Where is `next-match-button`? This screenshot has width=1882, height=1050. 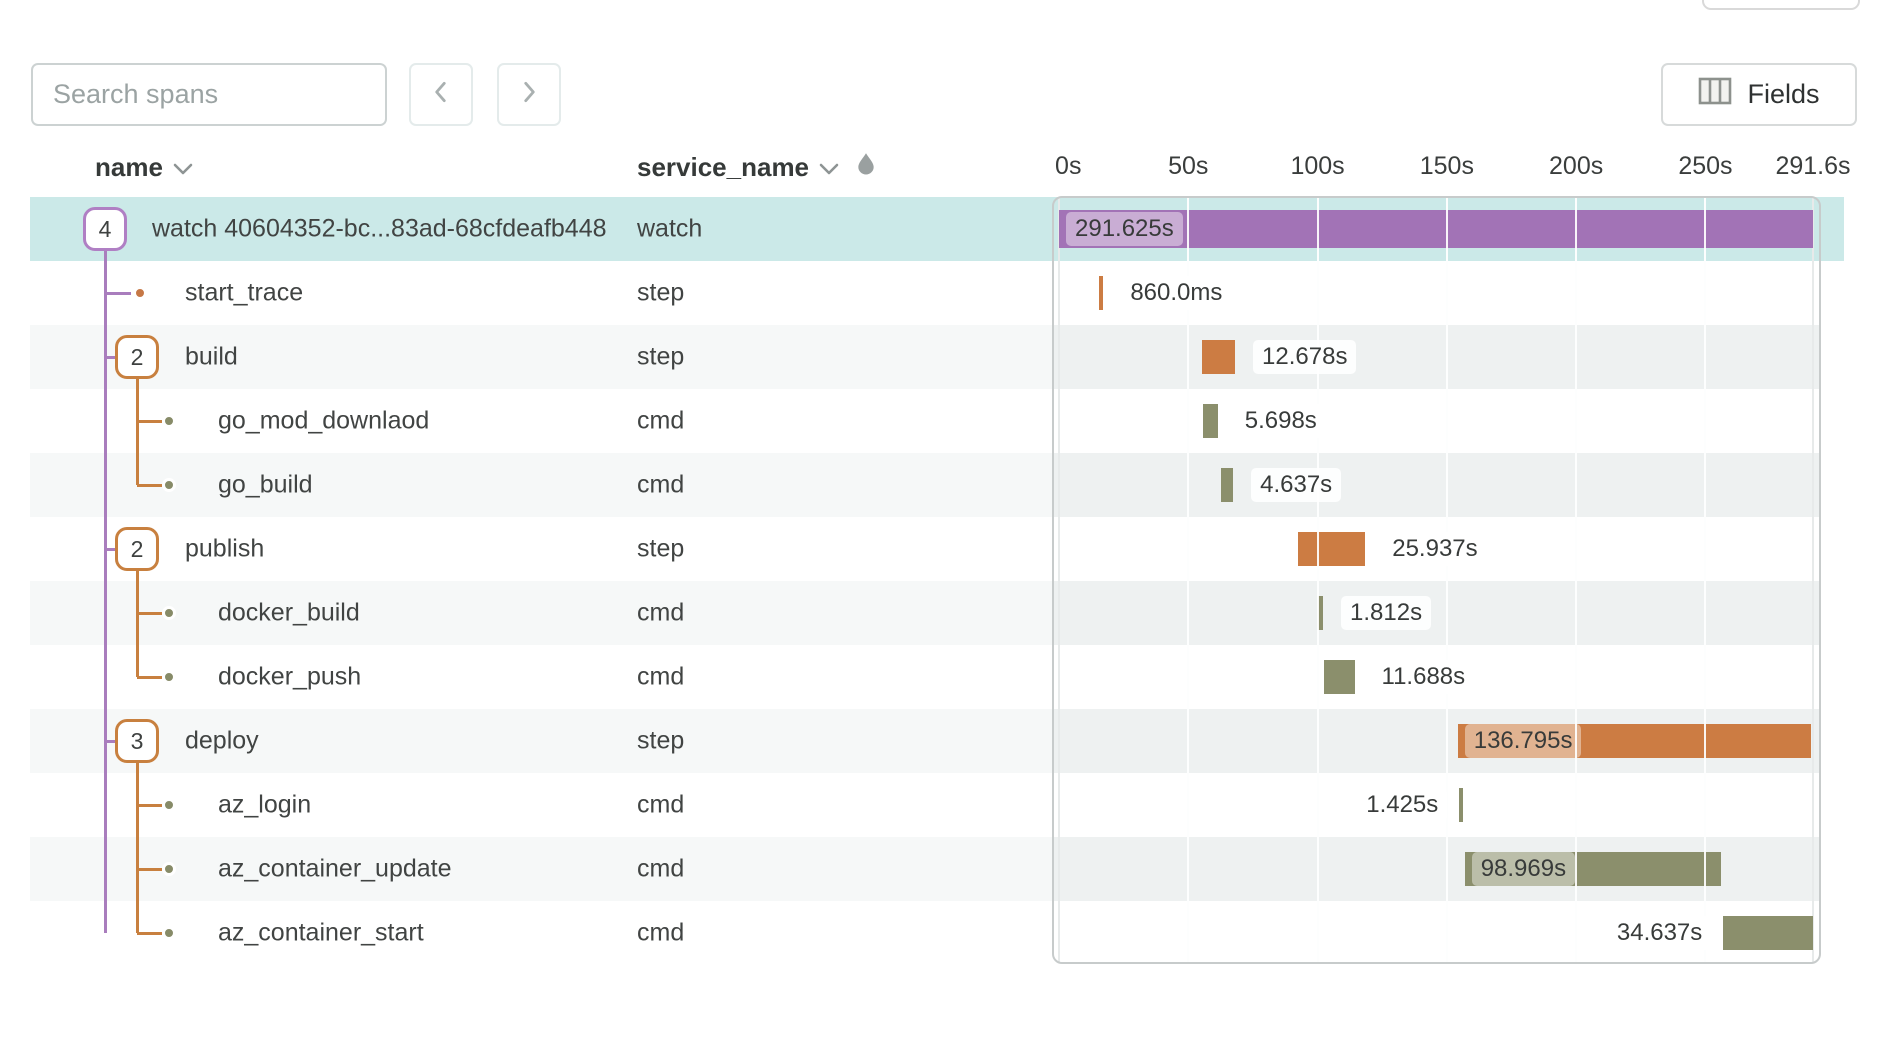
next-match-button is located at coordinates (529, 94).